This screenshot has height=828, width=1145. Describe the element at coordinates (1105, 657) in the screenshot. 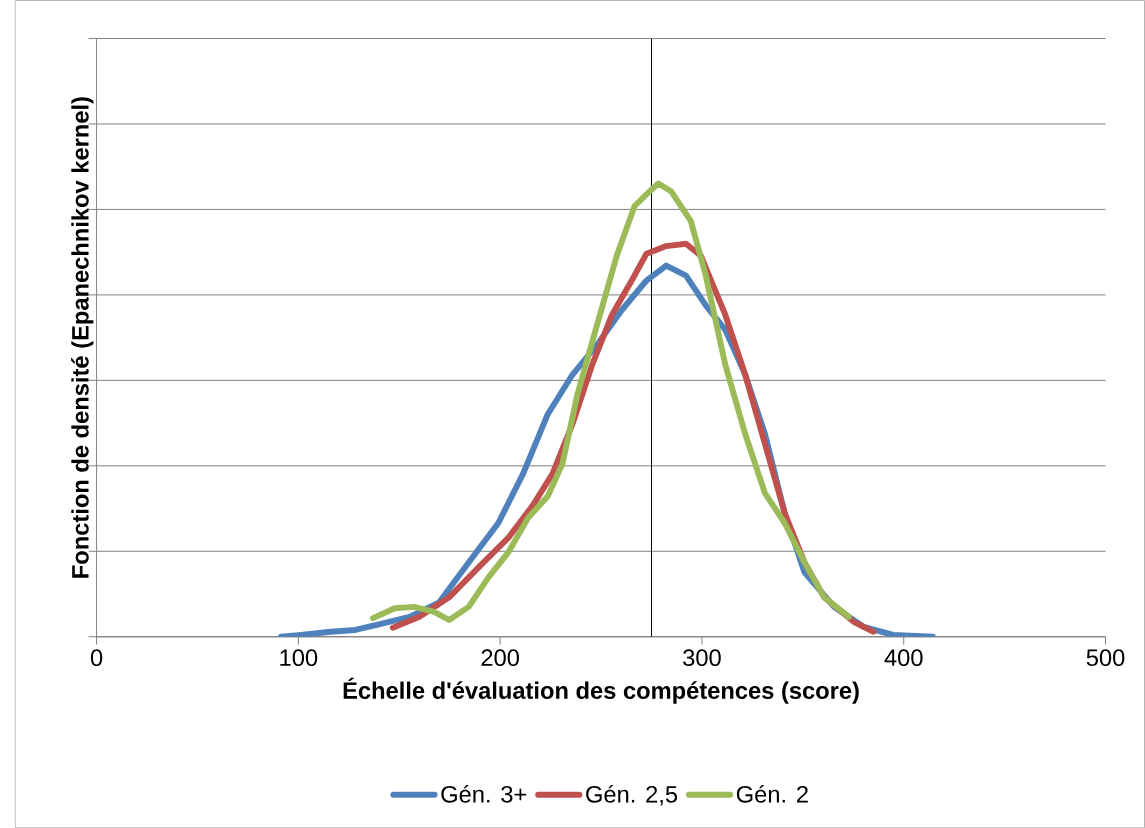

I see `x-tick-label: 500` at that location.